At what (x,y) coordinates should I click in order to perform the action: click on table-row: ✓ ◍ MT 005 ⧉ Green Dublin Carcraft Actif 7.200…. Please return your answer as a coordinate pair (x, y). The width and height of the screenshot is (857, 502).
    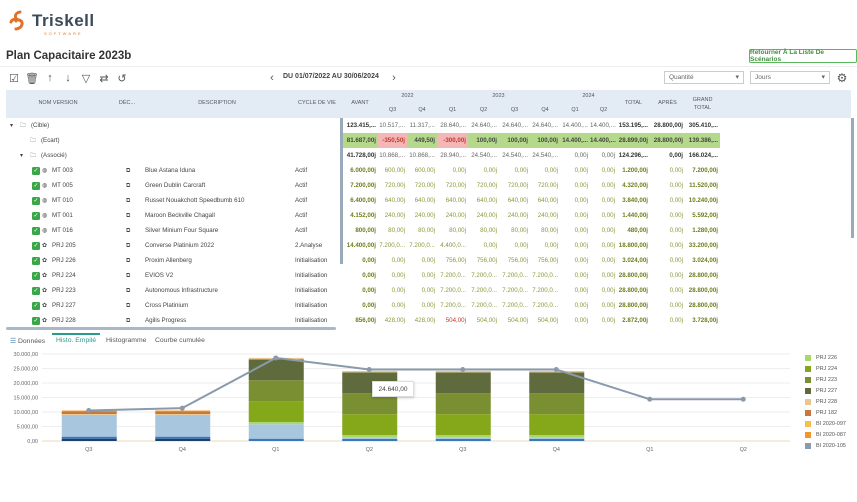
    Looking at the image, I should click on (363, 185).